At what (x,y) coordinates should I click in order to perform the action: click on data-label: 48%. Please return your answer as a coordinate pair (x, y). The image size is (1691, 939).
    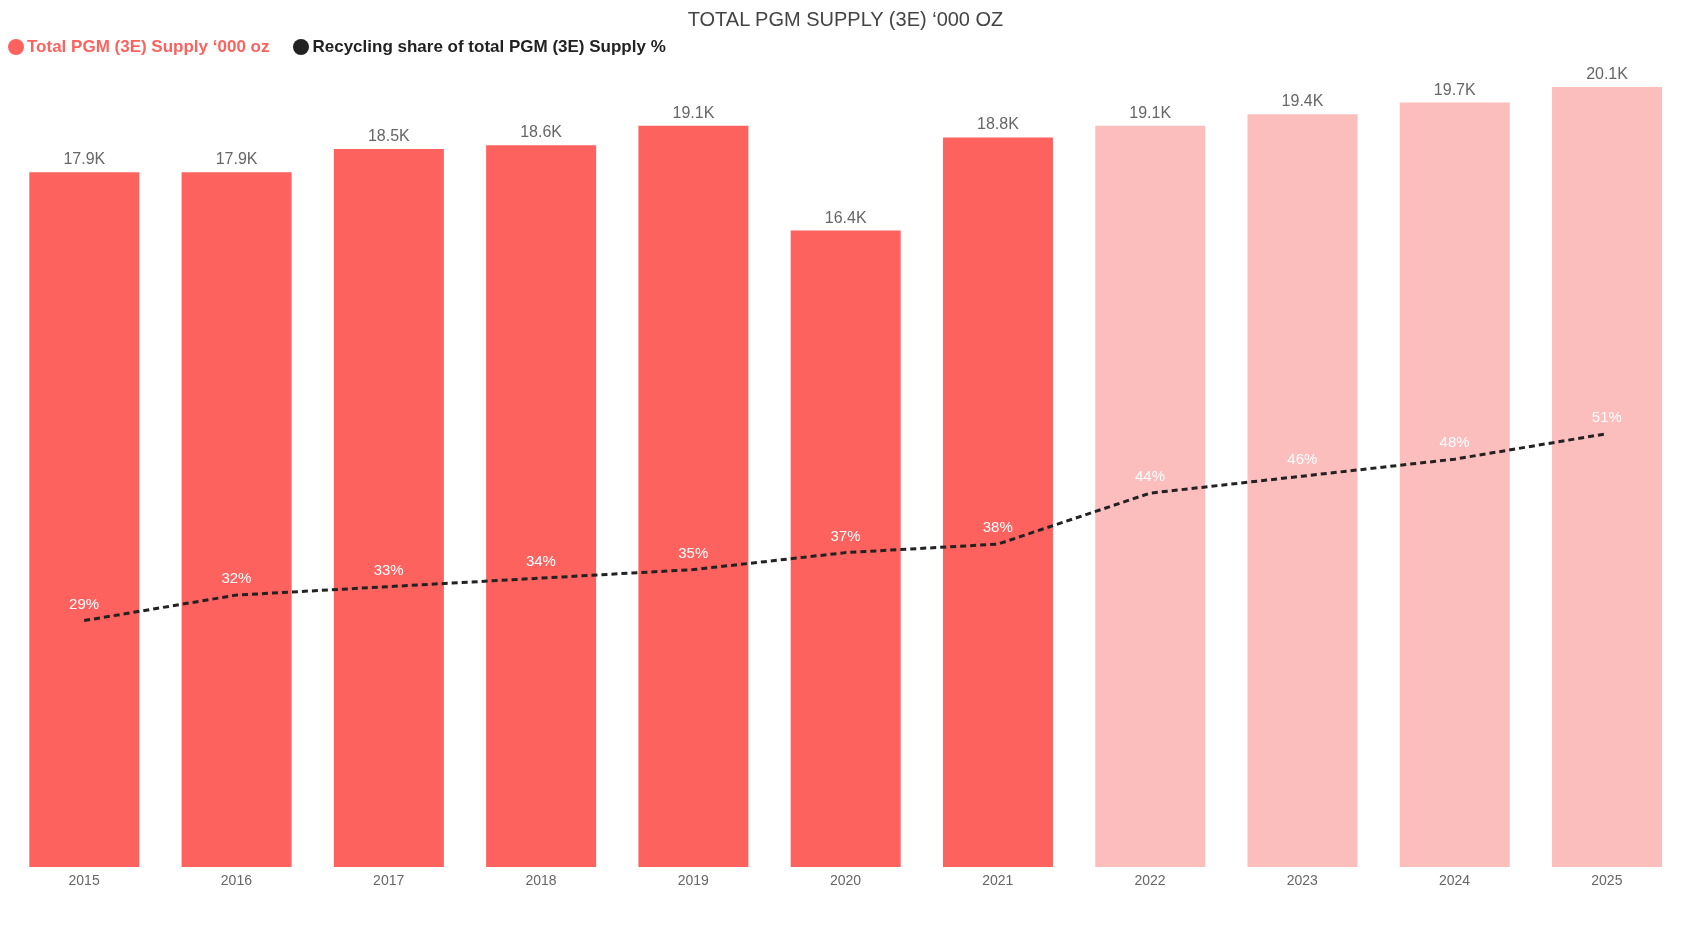
    Looking at the image, I should click on (1454, 442).